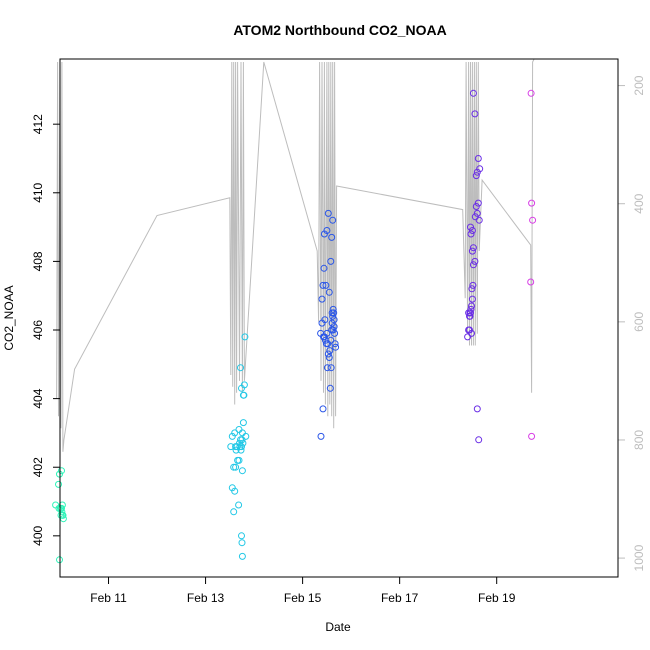 The image size is (650, 650). Describe the element at coordinates (38, 124) in the screenshot. I see `y-tick-label-6: 412` at that location.